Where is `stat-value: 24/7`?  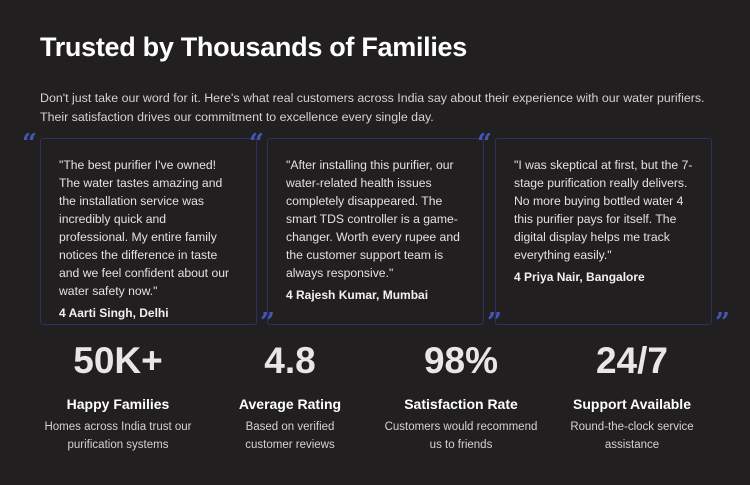 stat-value: 24/7 is located at coordinates (631, 360).